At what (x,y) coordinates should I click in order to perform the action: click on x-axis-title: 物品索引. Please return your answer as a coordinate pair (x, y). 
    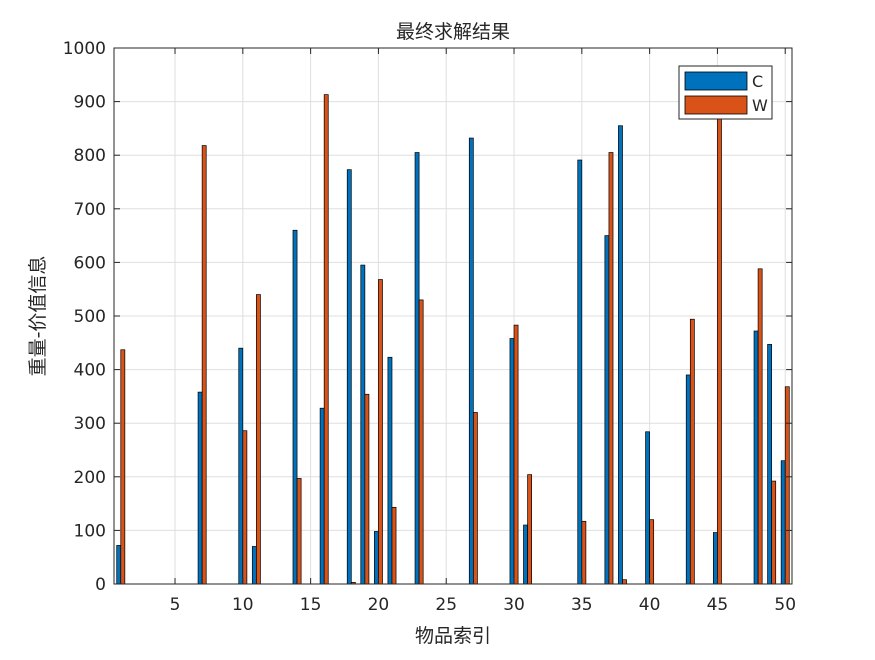
    Looking at the image, I should click on (453, 636).